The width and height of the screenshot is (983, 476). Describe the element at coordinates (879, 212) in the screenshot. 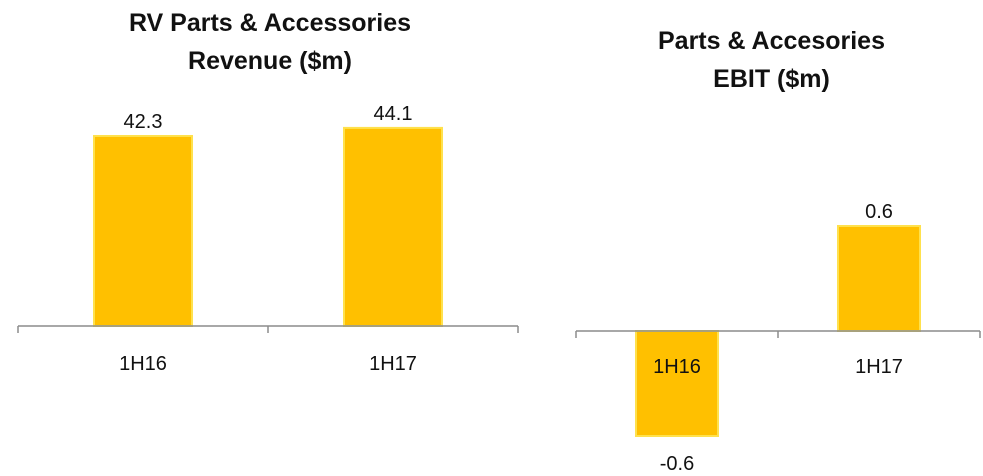

I see `ebit-data-label: 0.6` at that location.